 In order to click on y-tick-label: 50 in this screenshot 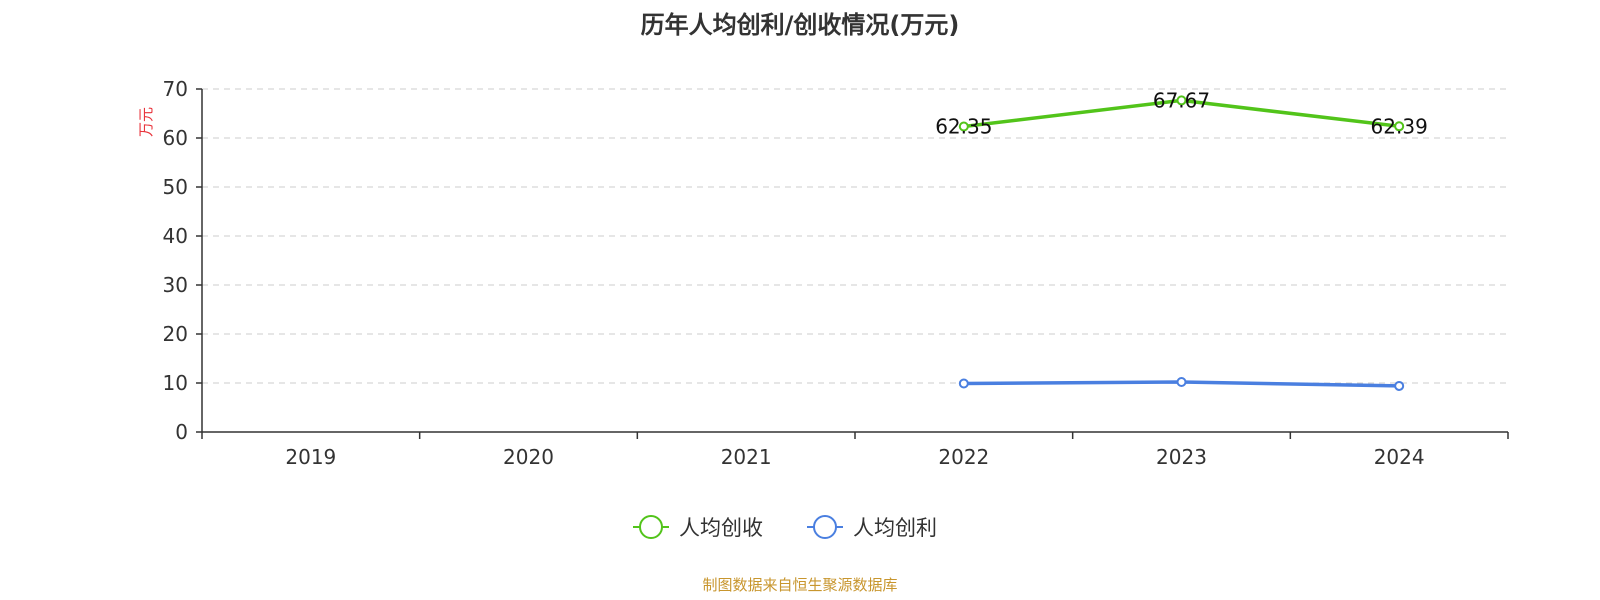, I will do `click(175, 187)`.